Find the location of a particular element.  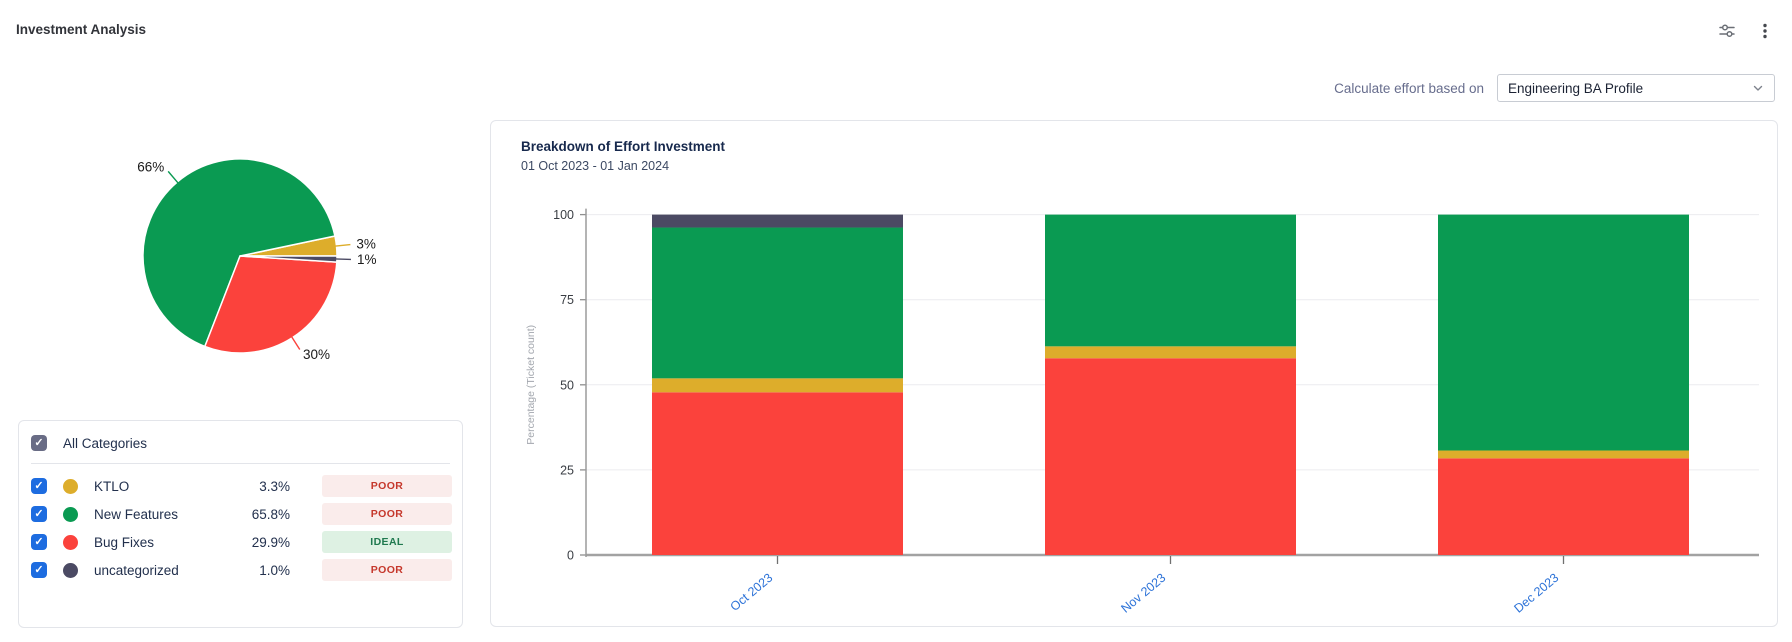

kebab-menu-icon is located at coordinates (1765, 31).